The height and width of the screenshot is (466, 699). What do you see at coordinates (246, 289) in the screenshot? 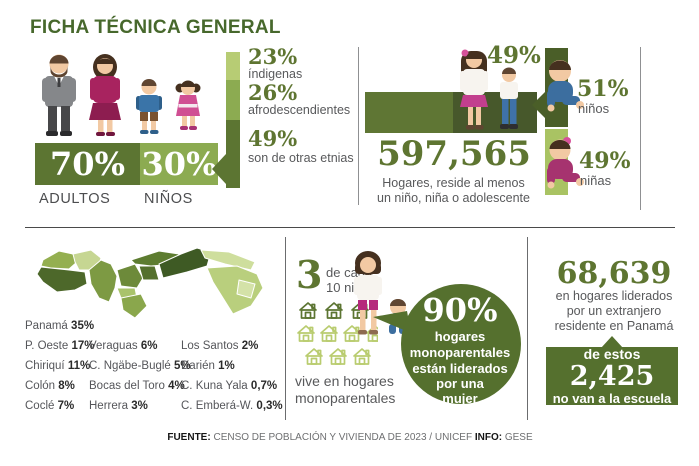
I see `map-embera` at bounding box center [246, 289].